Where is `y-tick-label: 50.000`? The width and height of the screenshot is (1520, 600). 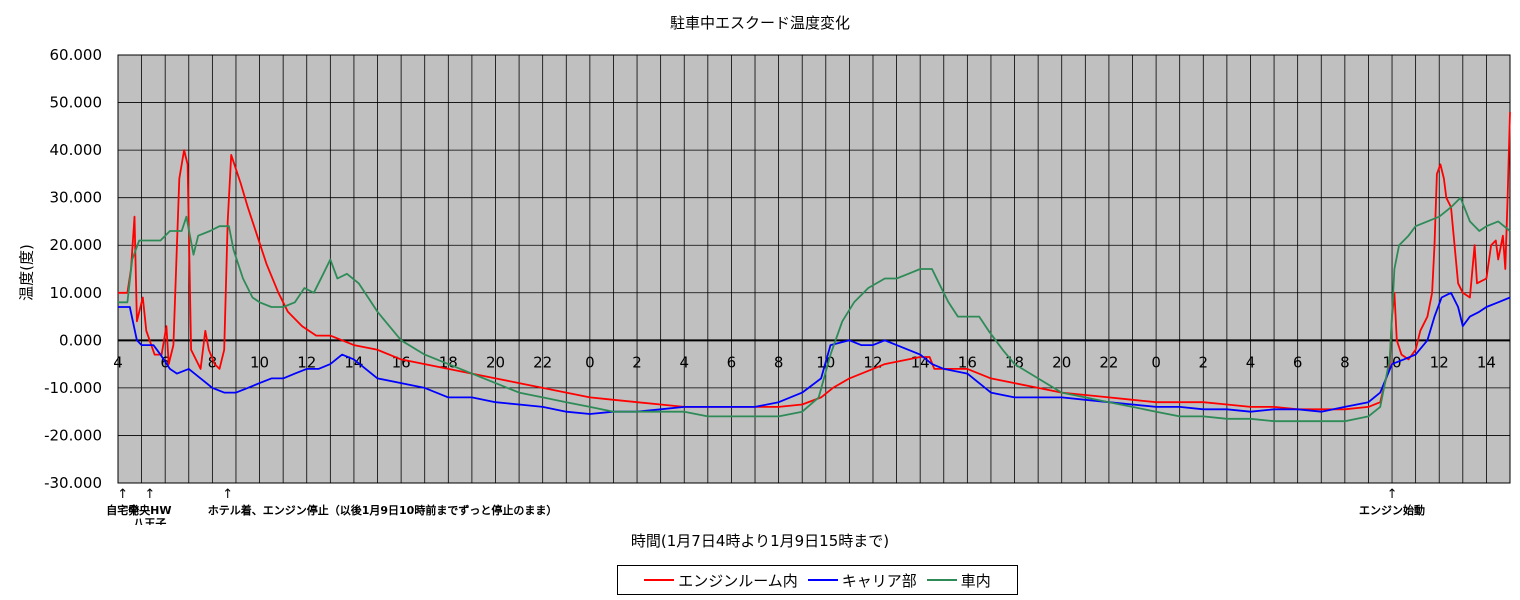 y-tick-label: 50.000 is located at coordinates (76, 103).